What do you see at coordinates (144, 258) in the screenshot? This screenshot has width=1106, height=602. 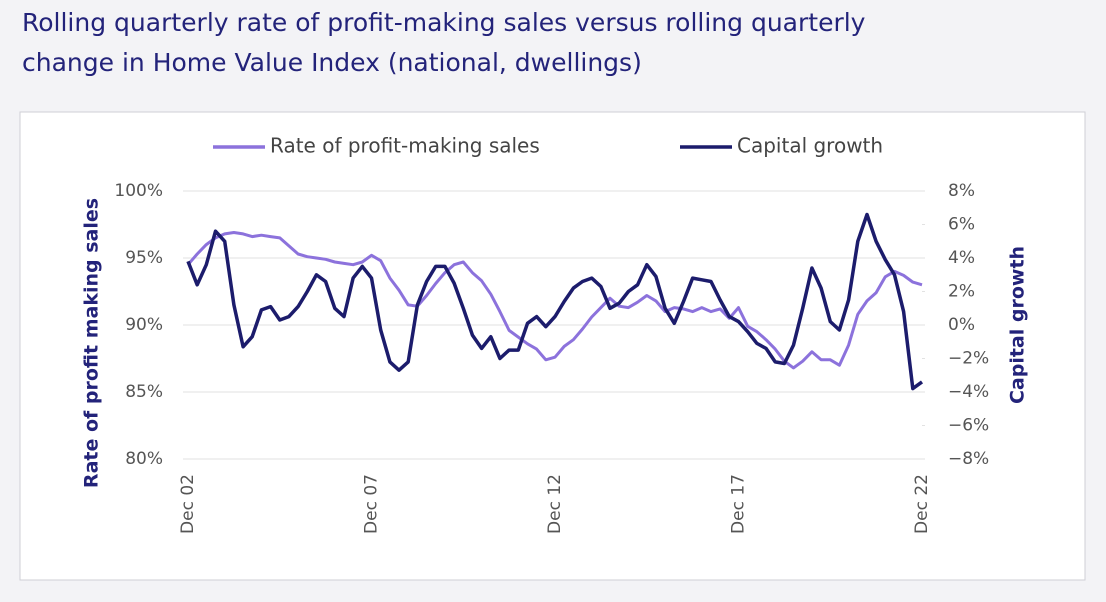 I see `y-tick-label: 95%` at bounding box center [144, 258].